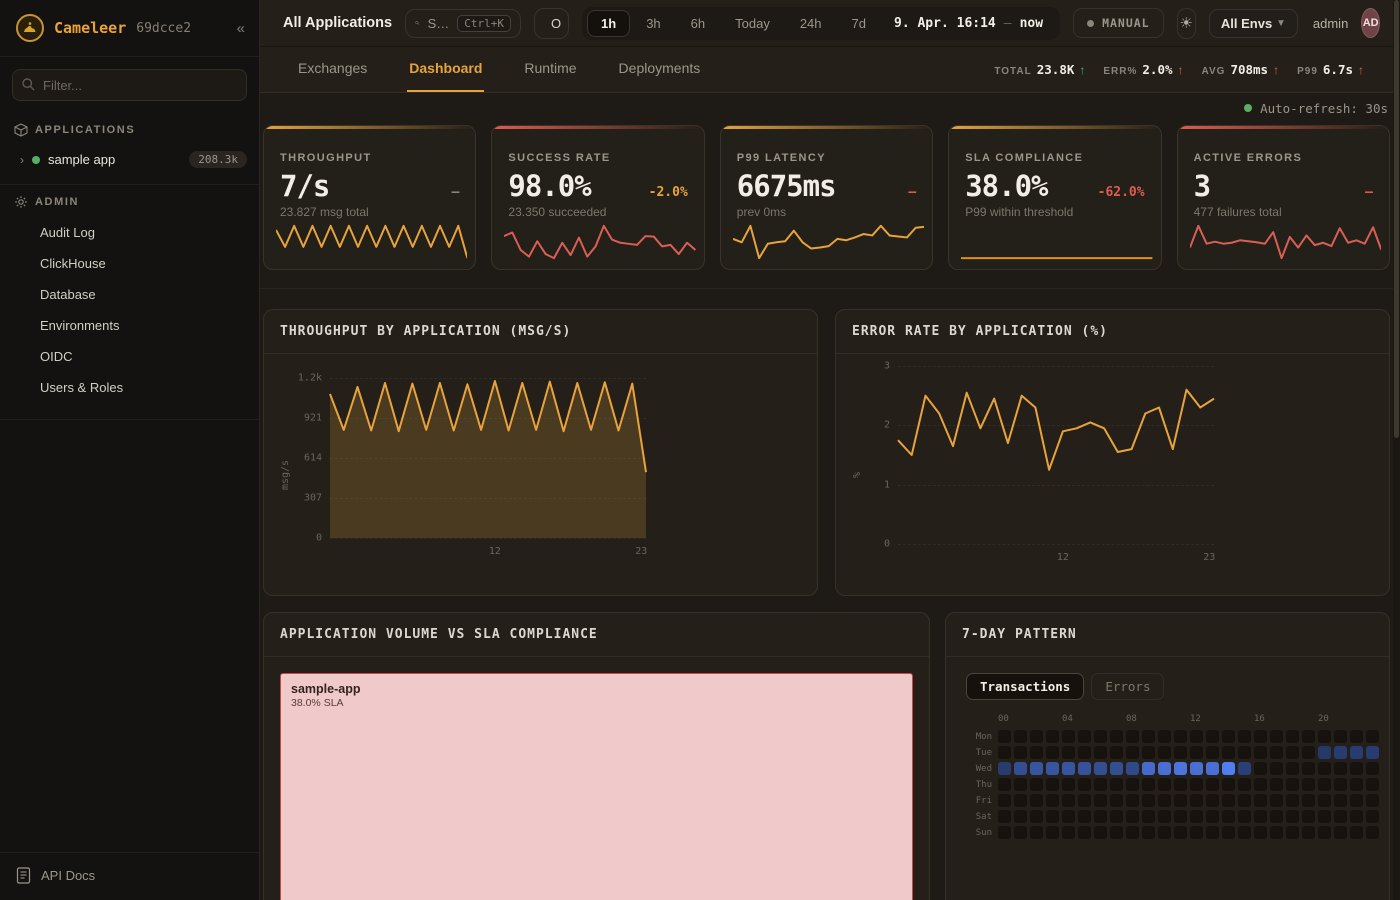  I want to click on range-3h: 3h, so click(653, 23).